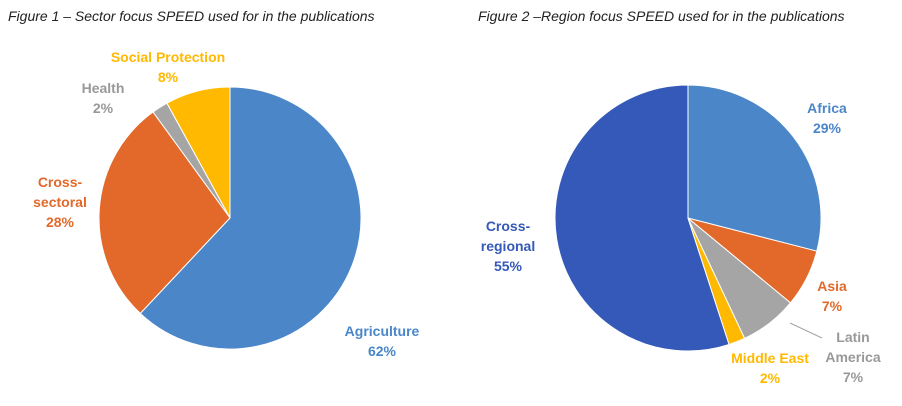 This screenshot has width=902, height=406. Describe the element at coordinates (103, 98) in the screenshot. I see `slice-label: Health 2%` at that location.